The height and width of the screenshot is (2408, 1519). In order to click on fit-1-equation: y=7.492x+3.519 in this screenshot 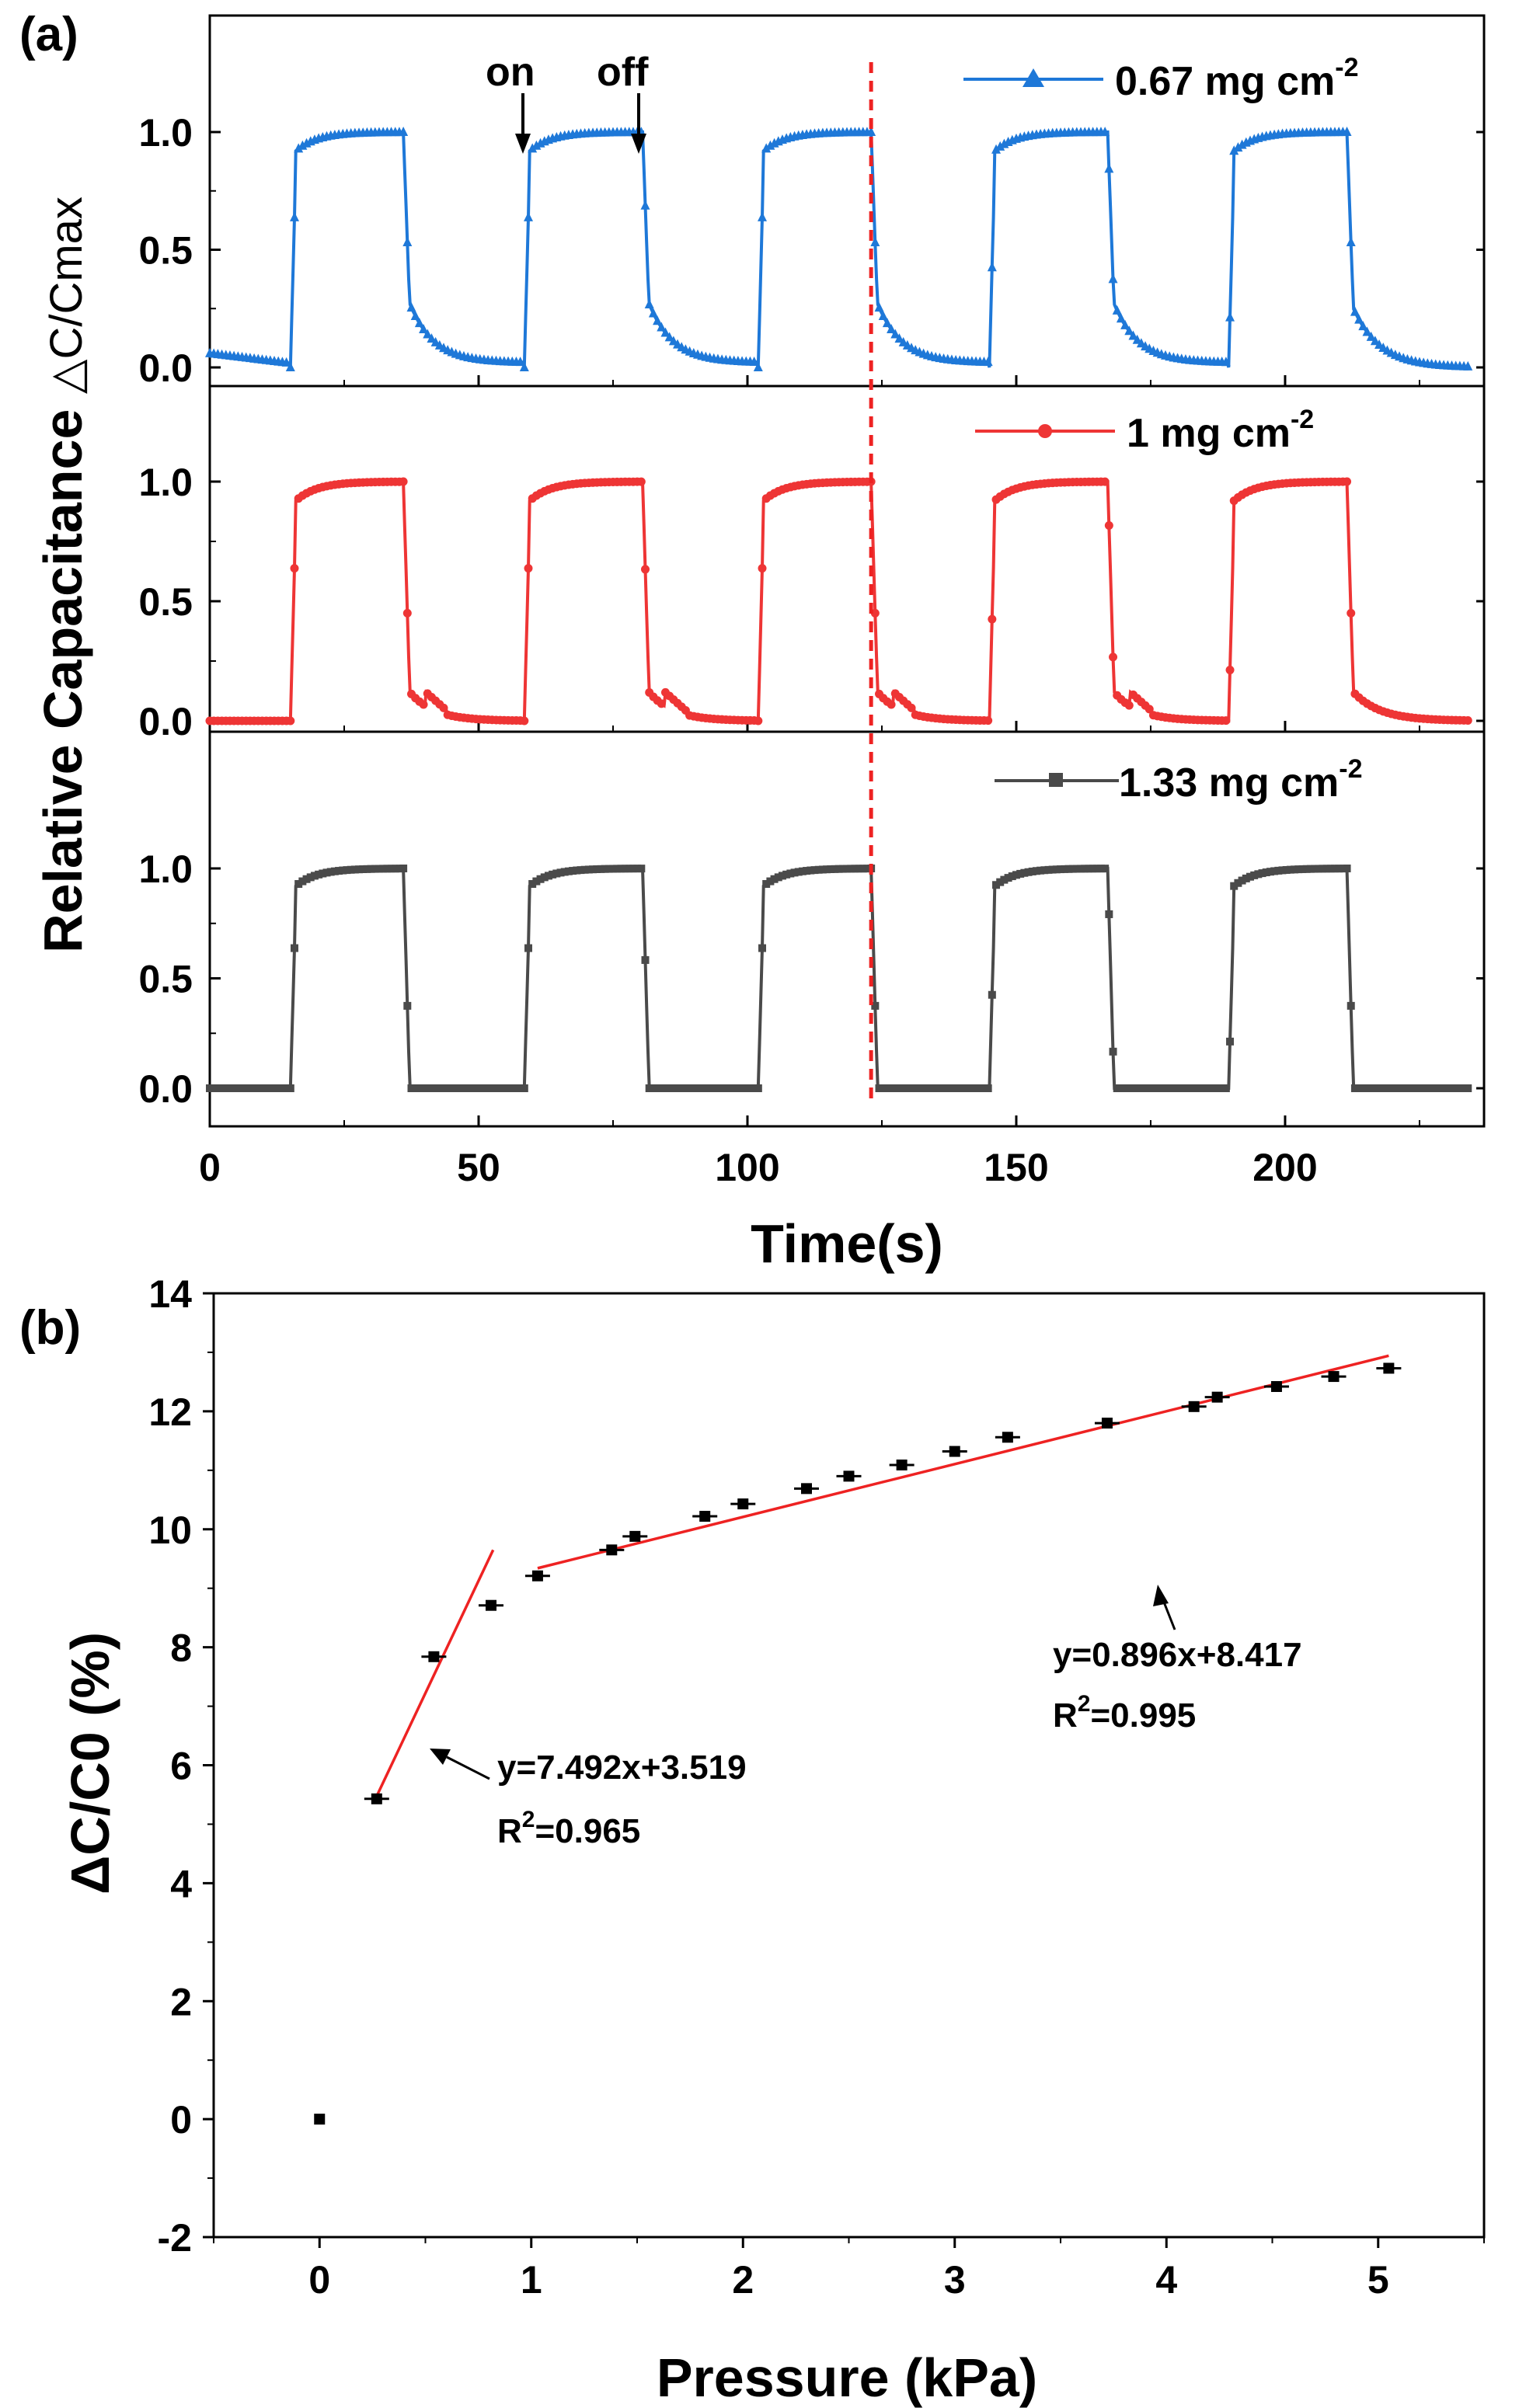, I will do `click(622, 1768)`.